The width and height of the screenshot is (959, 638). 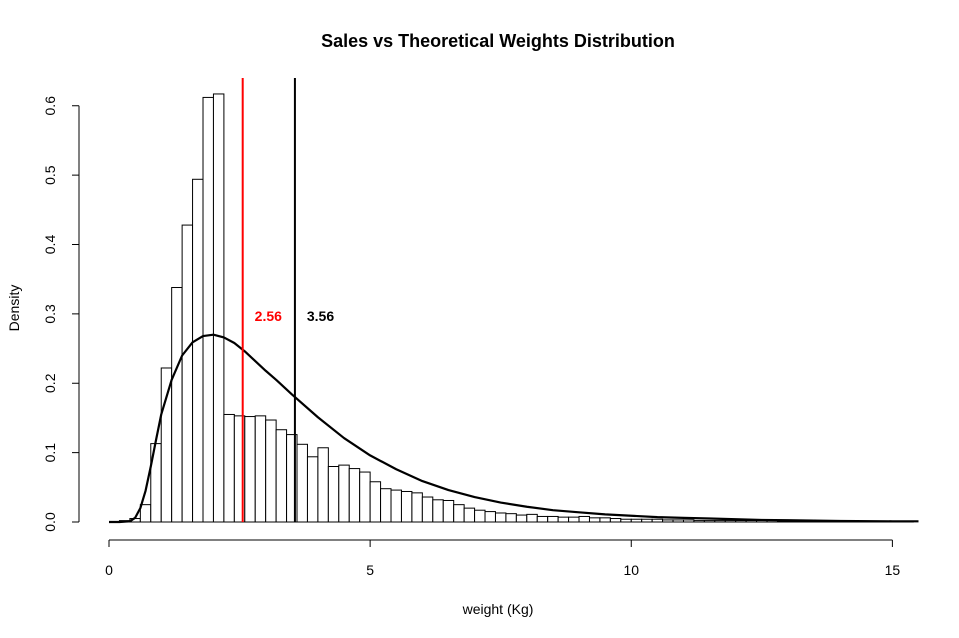 I want to click on x-axis: 0 5 10 15, so click(x=503, y=558).